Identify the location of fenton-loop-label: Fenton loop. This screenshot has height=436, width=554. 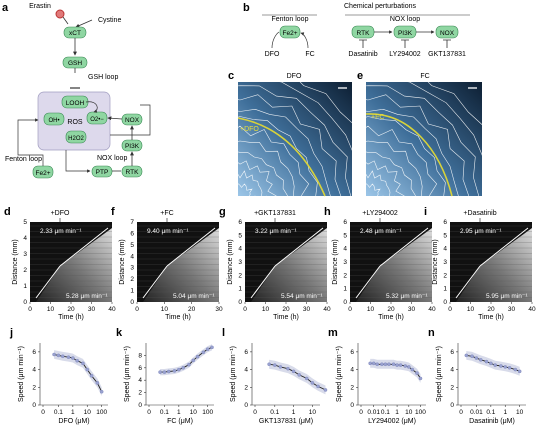
(23, 159).